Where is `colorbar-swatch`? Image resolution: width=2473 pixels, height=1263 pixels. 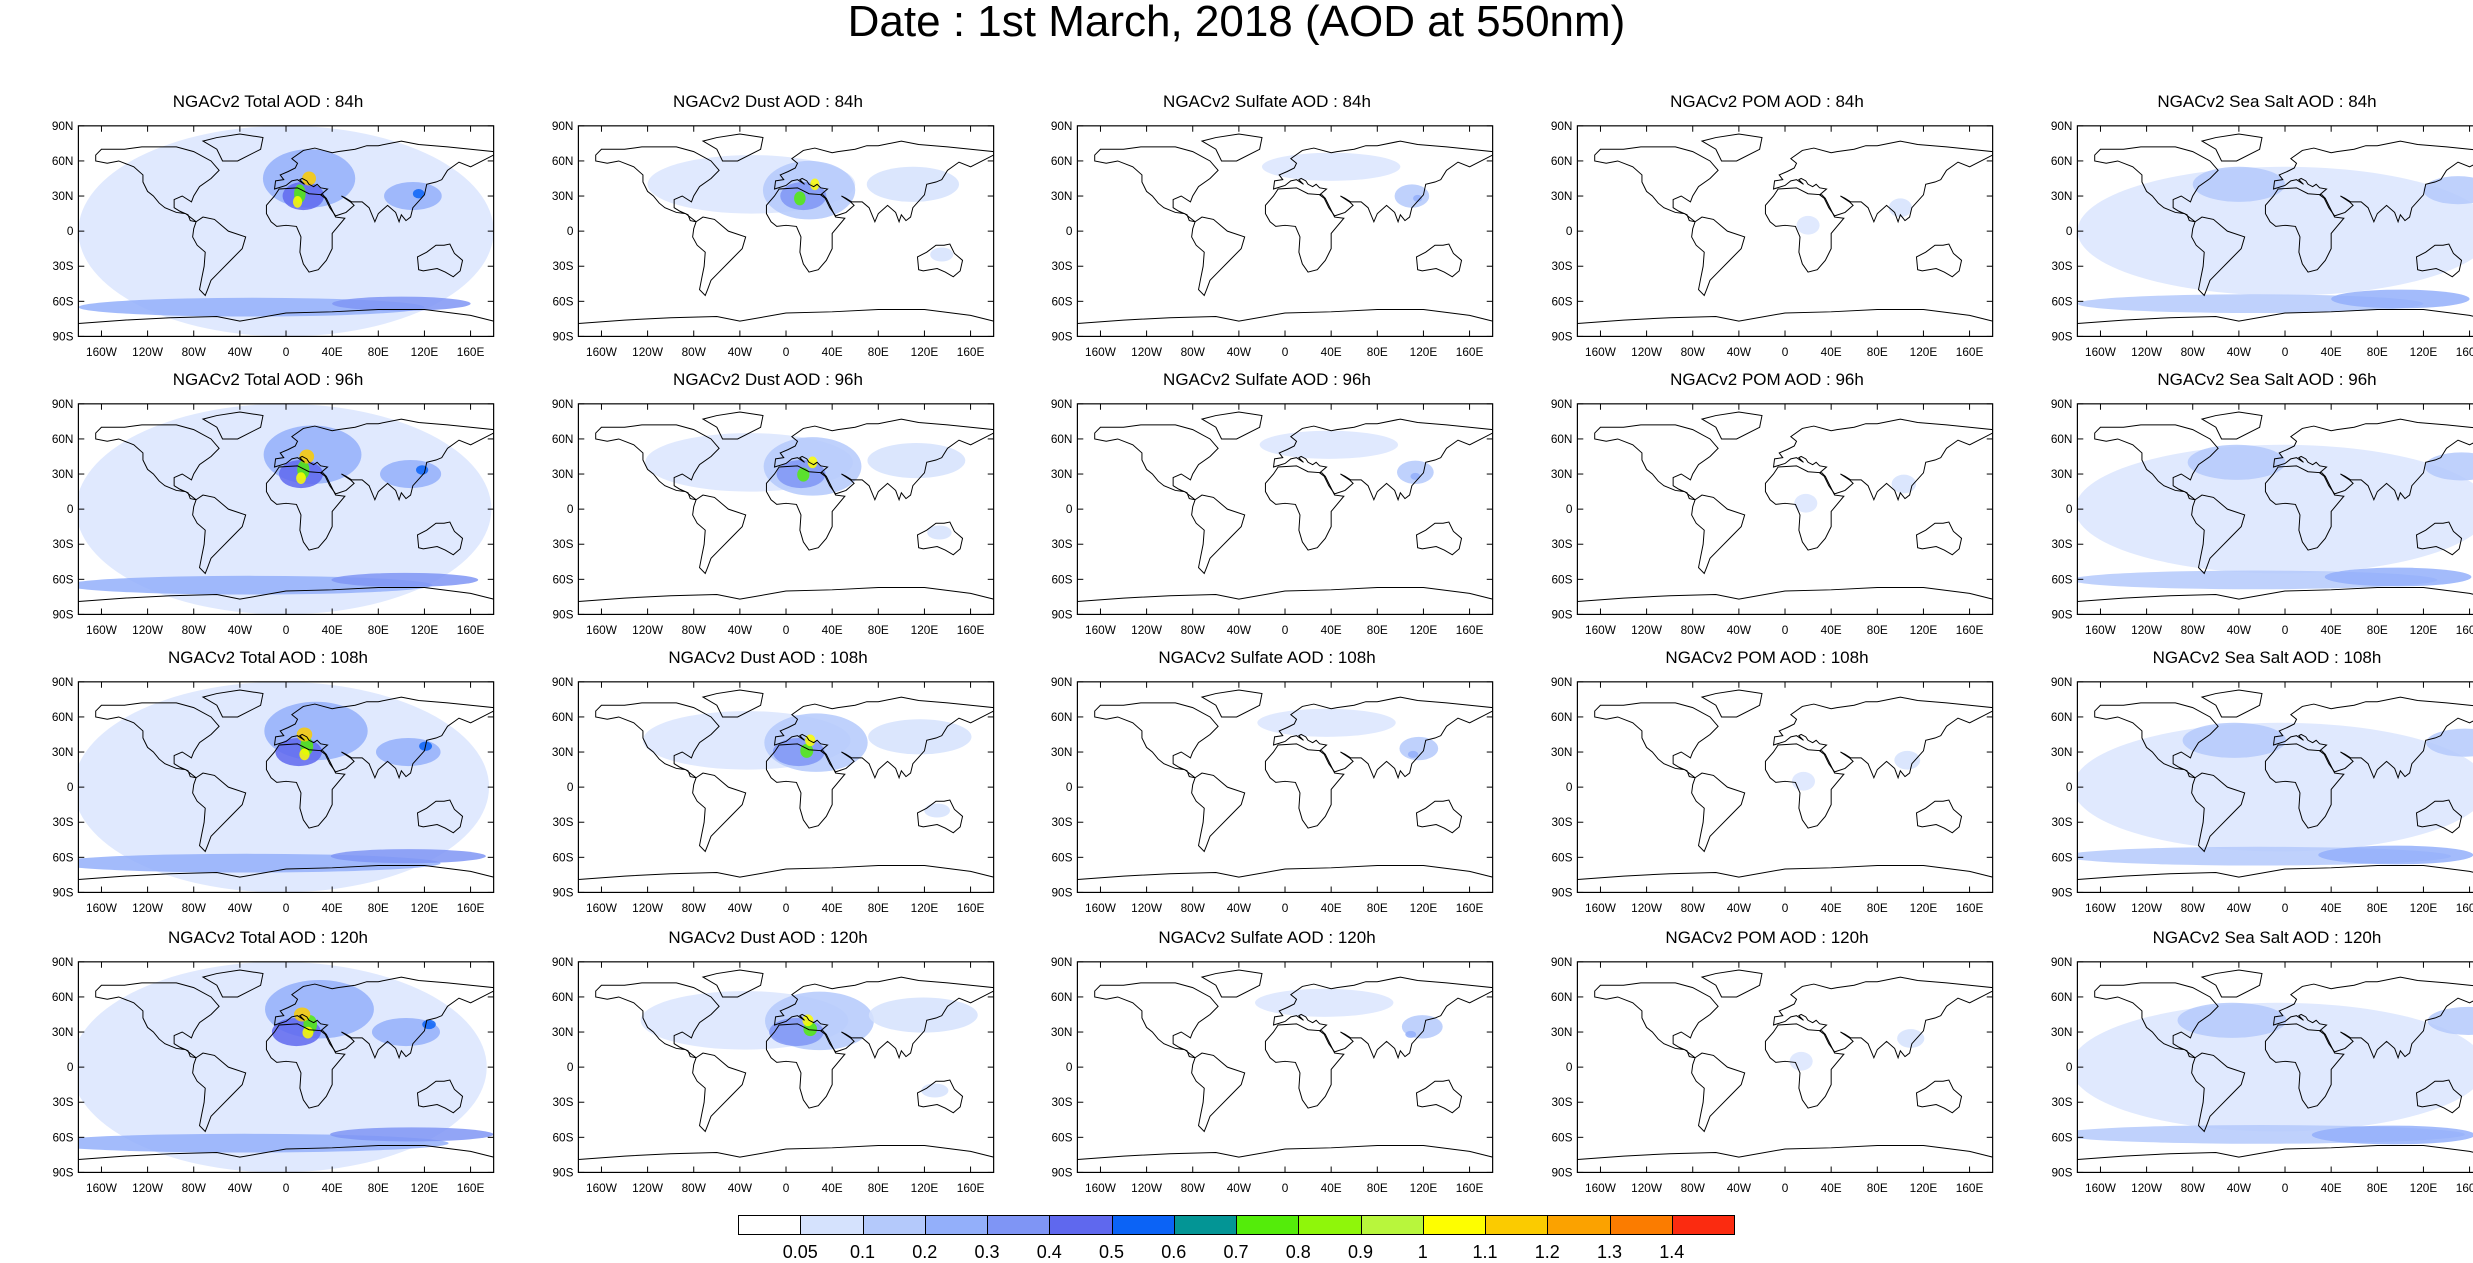 colorbar-swatch is located at coordinates (1392, 1225).